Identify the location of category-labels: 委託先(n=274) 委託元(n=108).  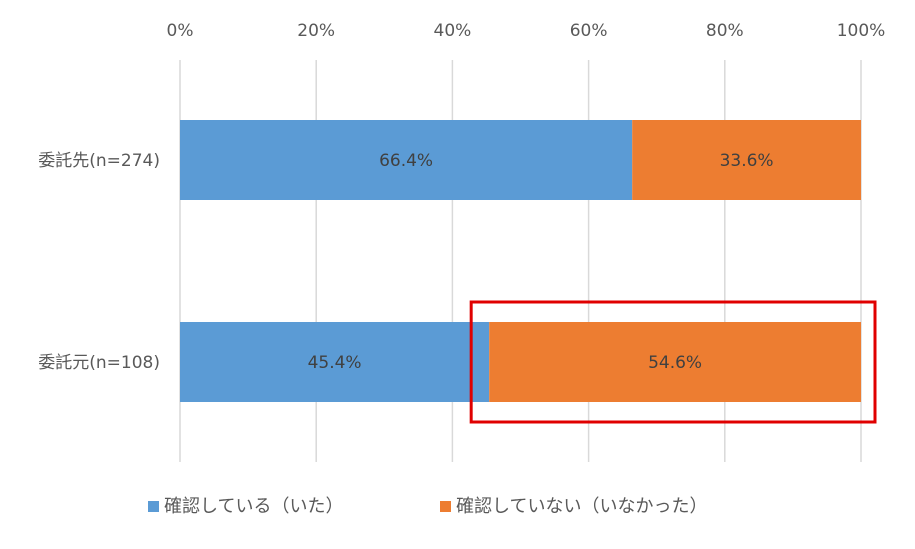
(99, 262).